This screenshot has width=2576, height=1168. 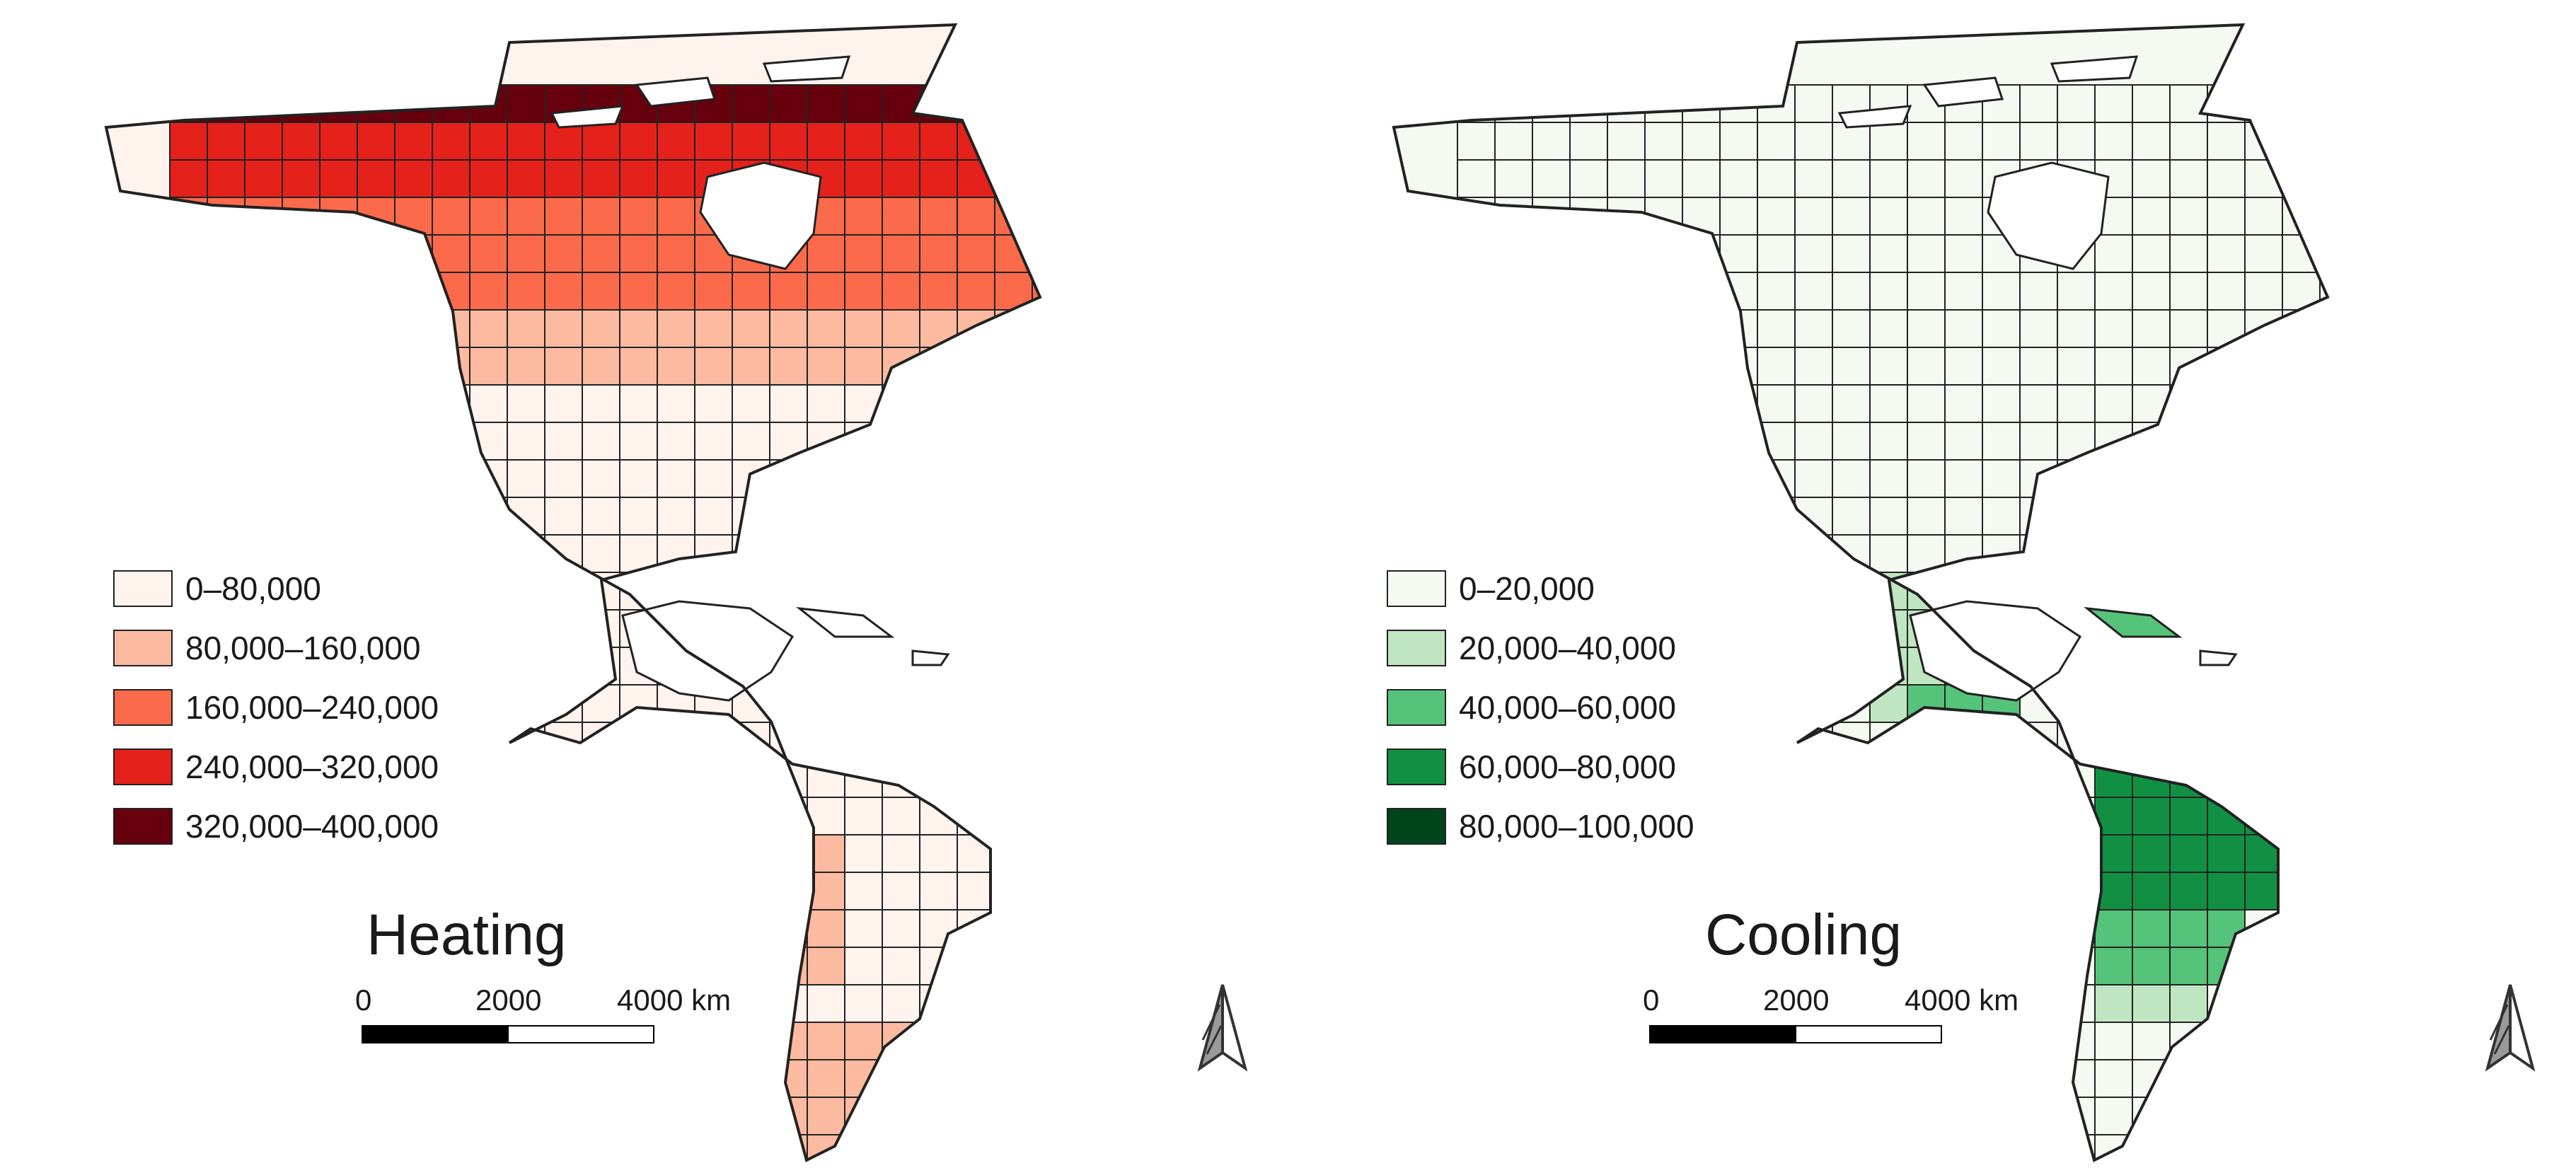 I want to click on legend-item: 0–80,000, so click(x=276, y=588).